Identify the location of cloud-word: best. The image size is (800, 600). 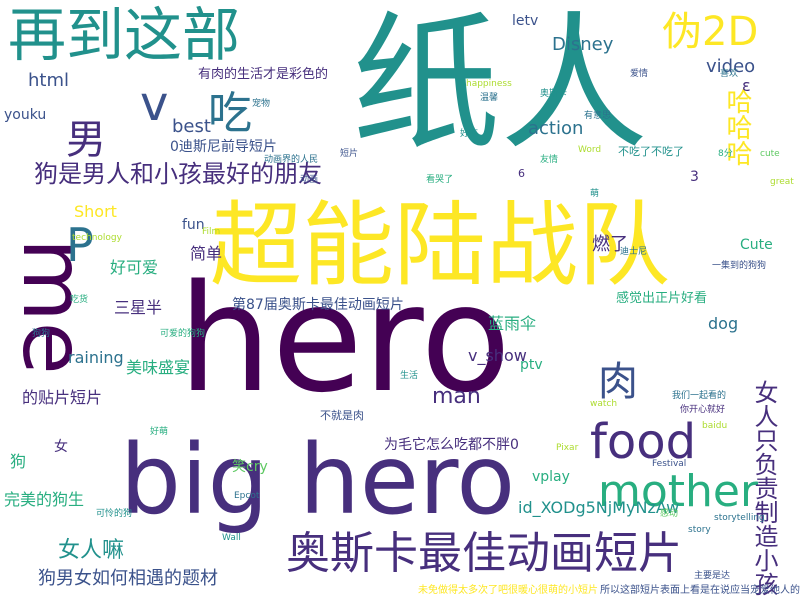
(191, 126).